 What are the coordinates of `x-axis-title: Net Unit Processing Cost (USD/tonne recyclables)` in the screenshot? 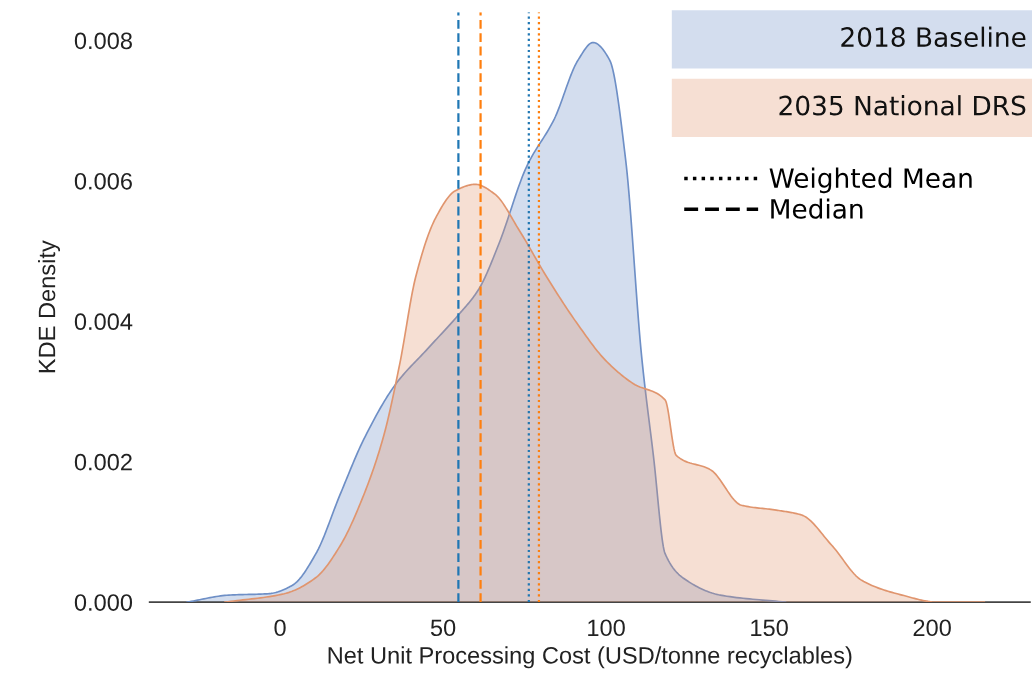 It's located at (590, 657).